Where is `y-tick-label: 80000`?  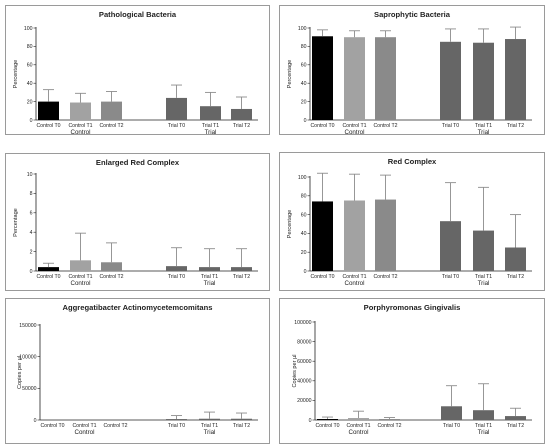
y-tick-label: 80000 is located at coordinates (304, 342).